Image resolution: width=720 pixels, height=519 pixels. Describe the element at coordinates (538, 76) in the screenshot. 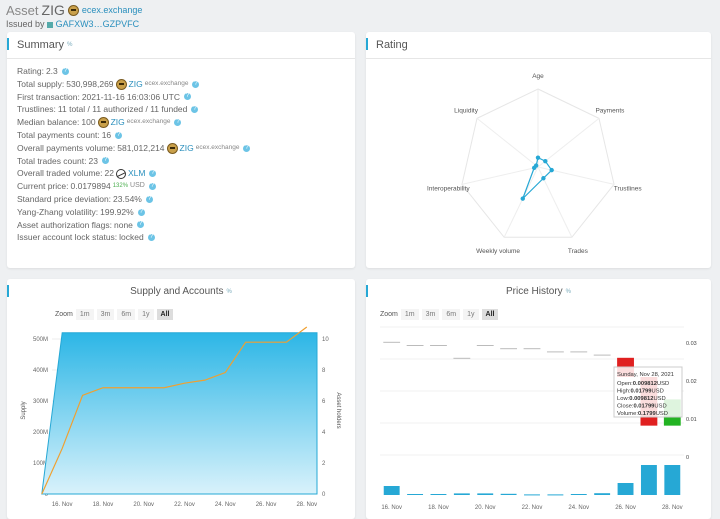

I see `radar-axis-label: Age` at that location.